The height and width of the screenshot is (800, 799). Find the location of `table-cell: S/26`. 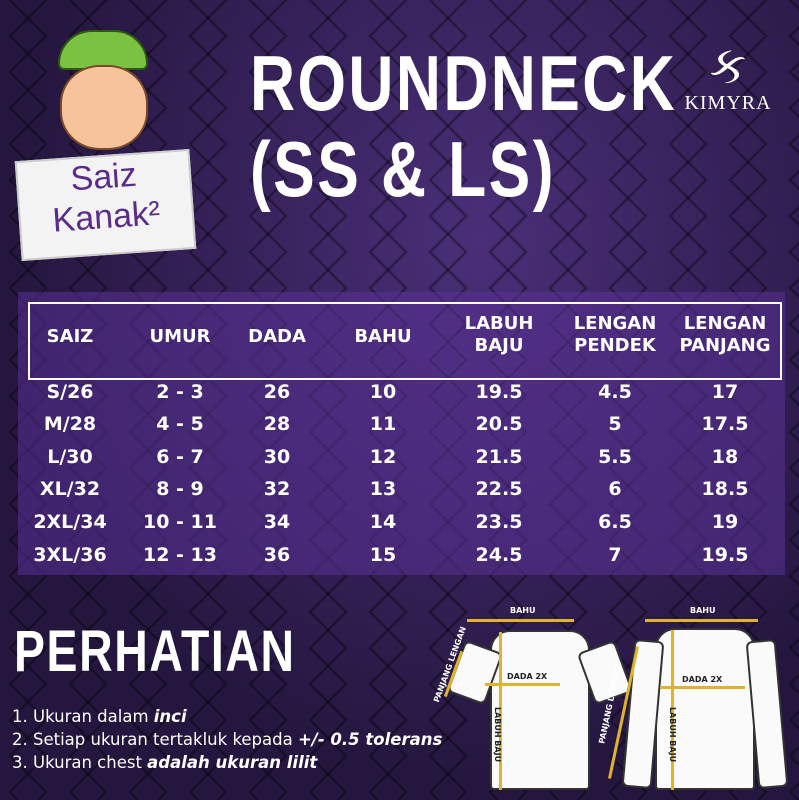

table-cell: S/26 is located at coordinates (70, 392).